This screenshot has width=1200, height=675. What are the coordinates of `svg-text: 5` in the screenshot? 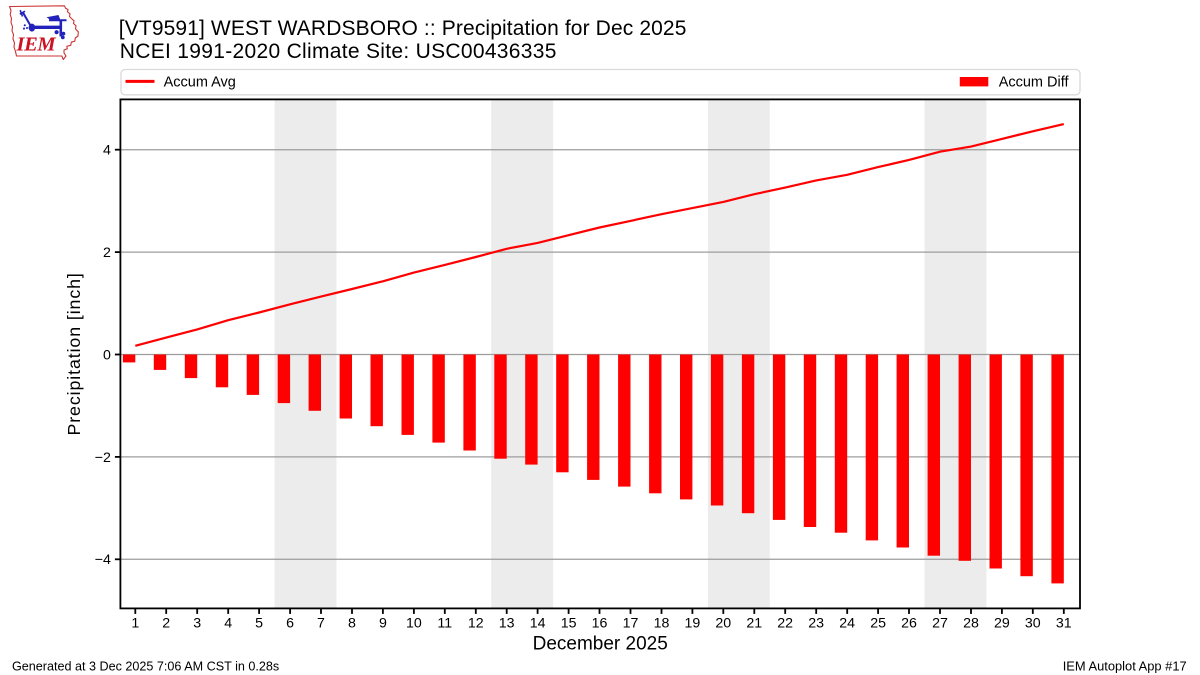 It's located at (259, 624).